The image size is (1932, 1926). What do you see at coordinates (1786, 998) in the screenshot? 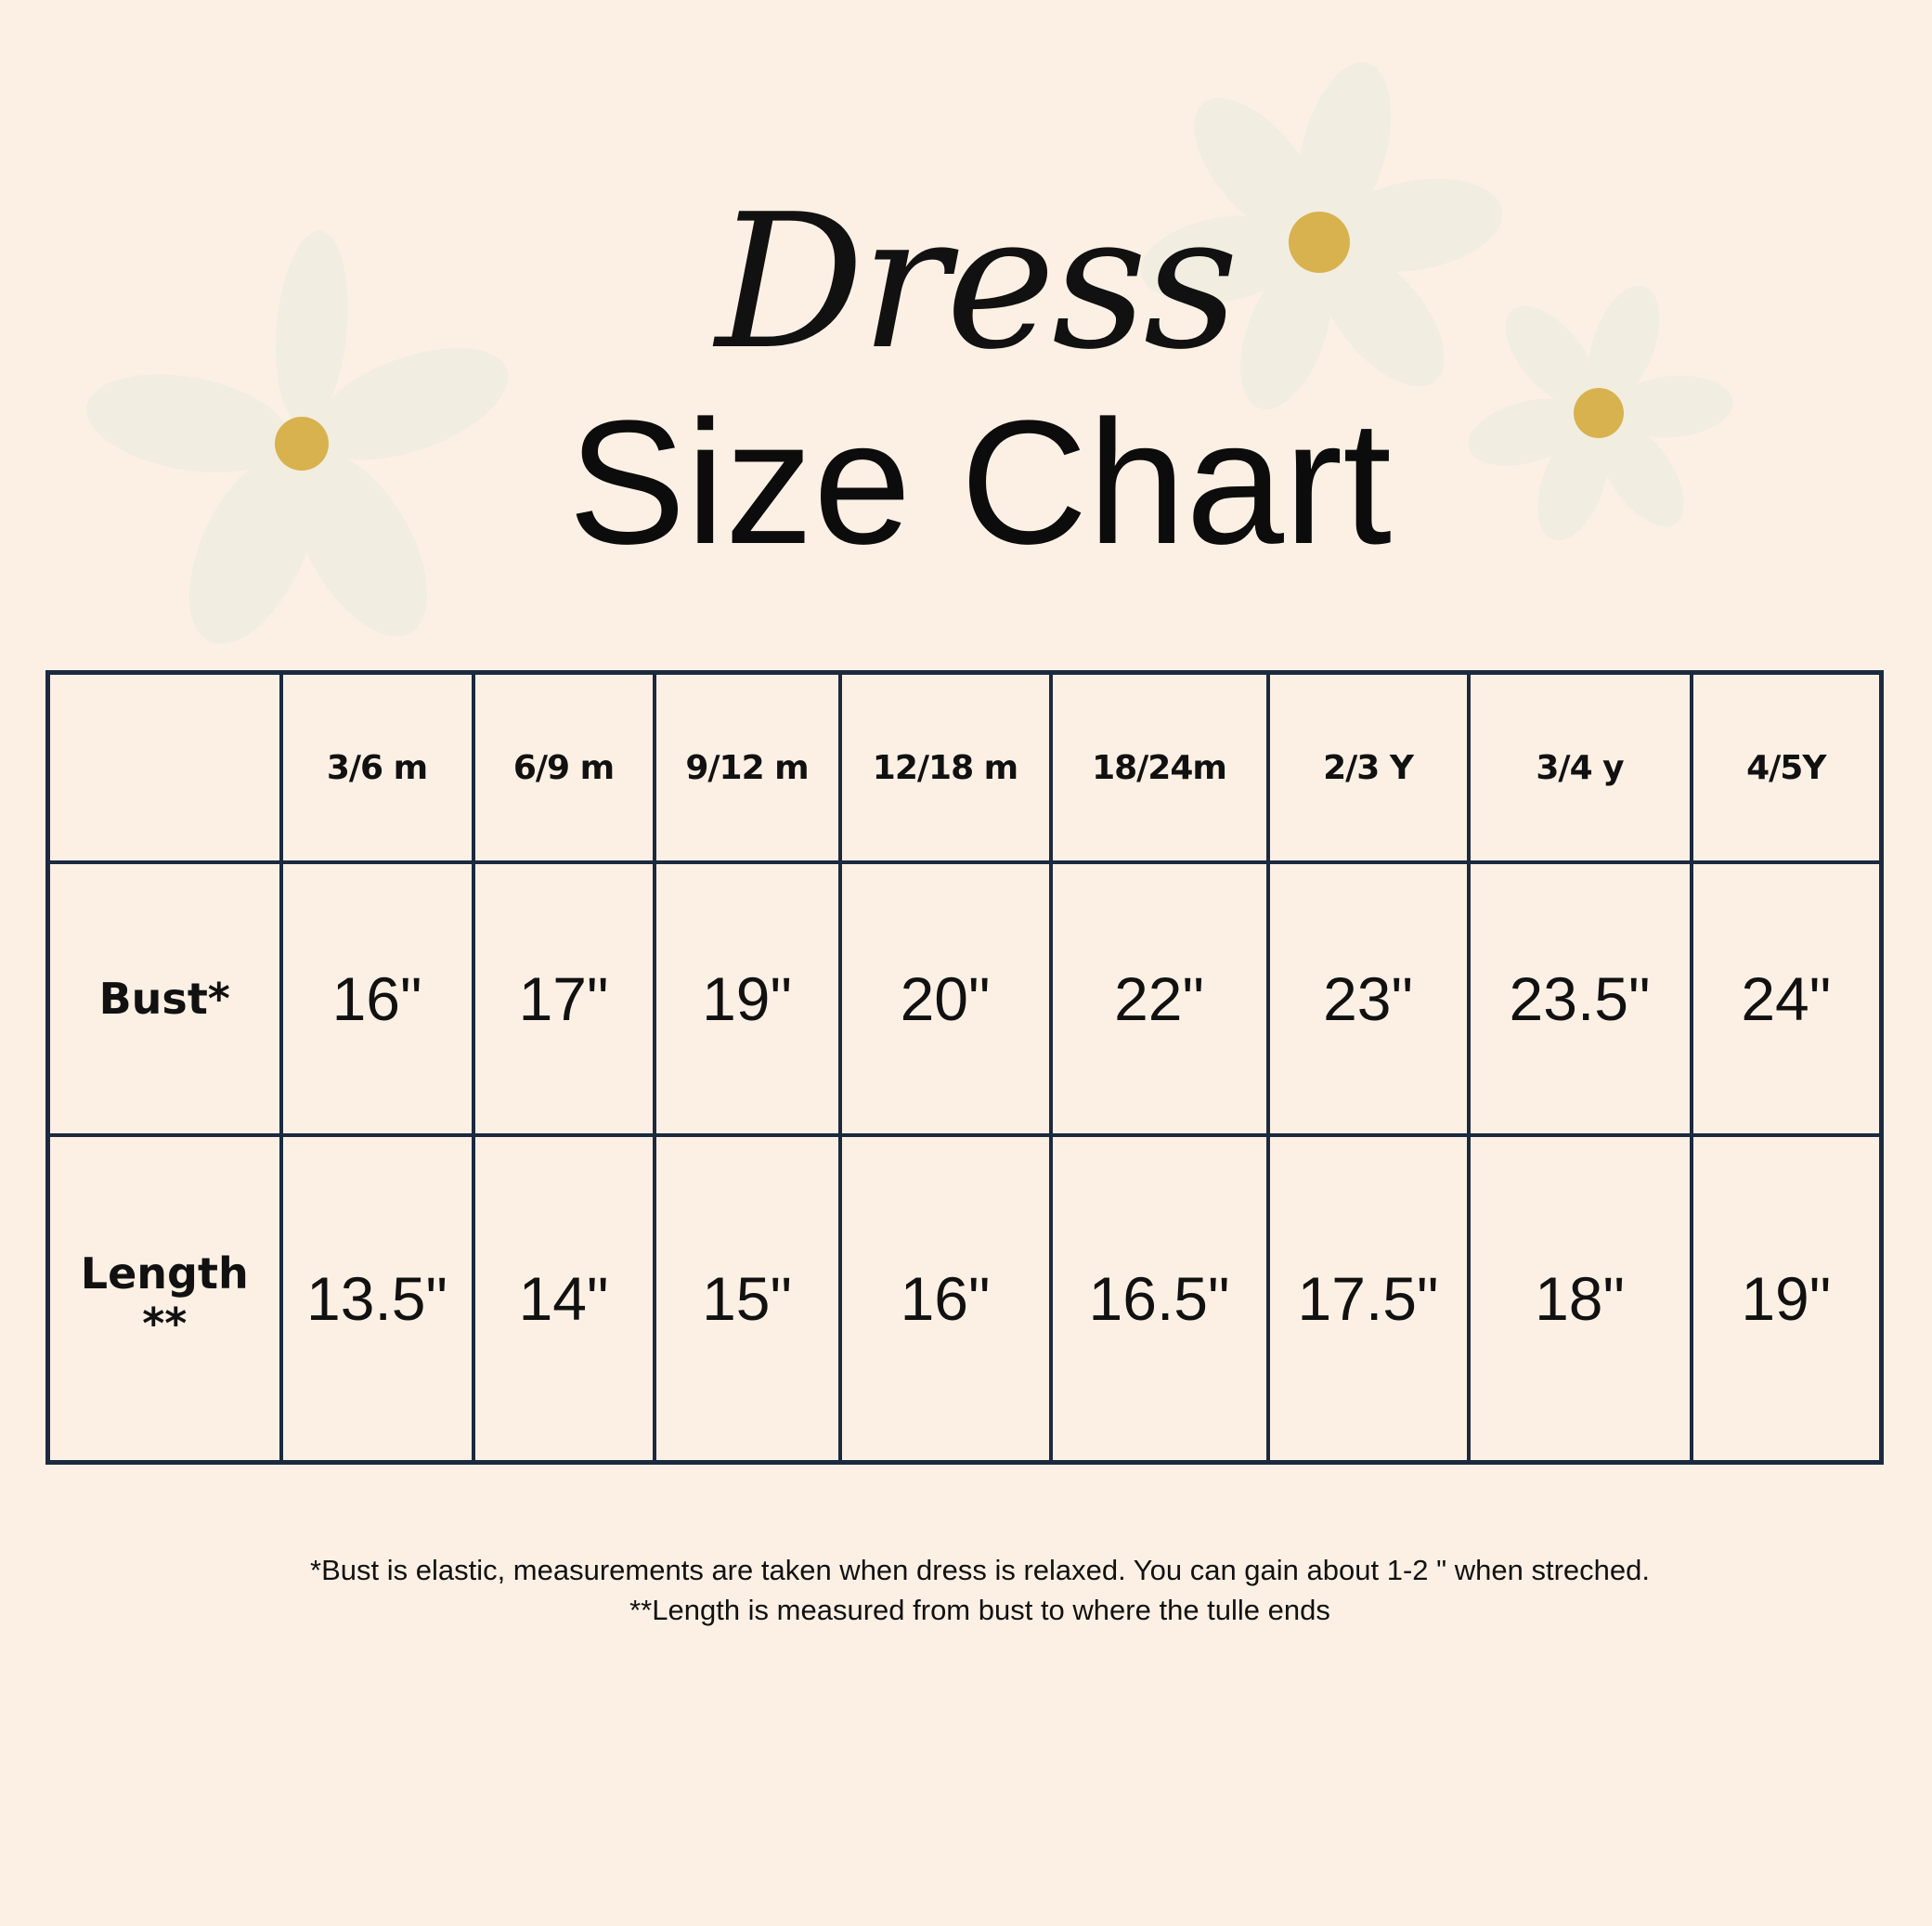
I see `table-cell: 24"` at bounding box center [1786, 998].